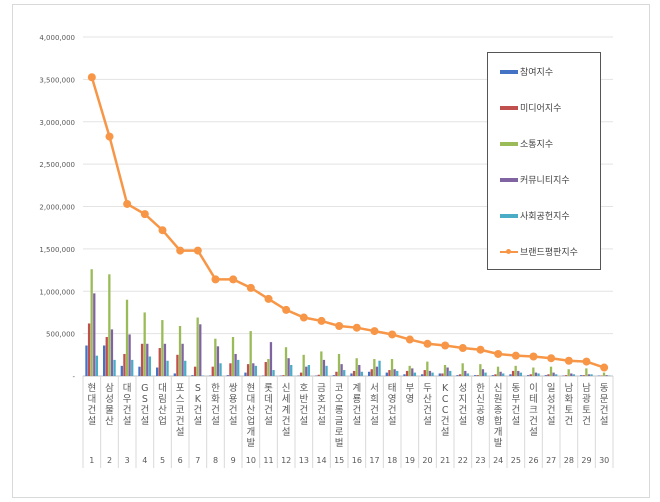  Describe the element at coordinates (60, 335) in the screenshot. I see `y-tick-label: 500,000` at that location.